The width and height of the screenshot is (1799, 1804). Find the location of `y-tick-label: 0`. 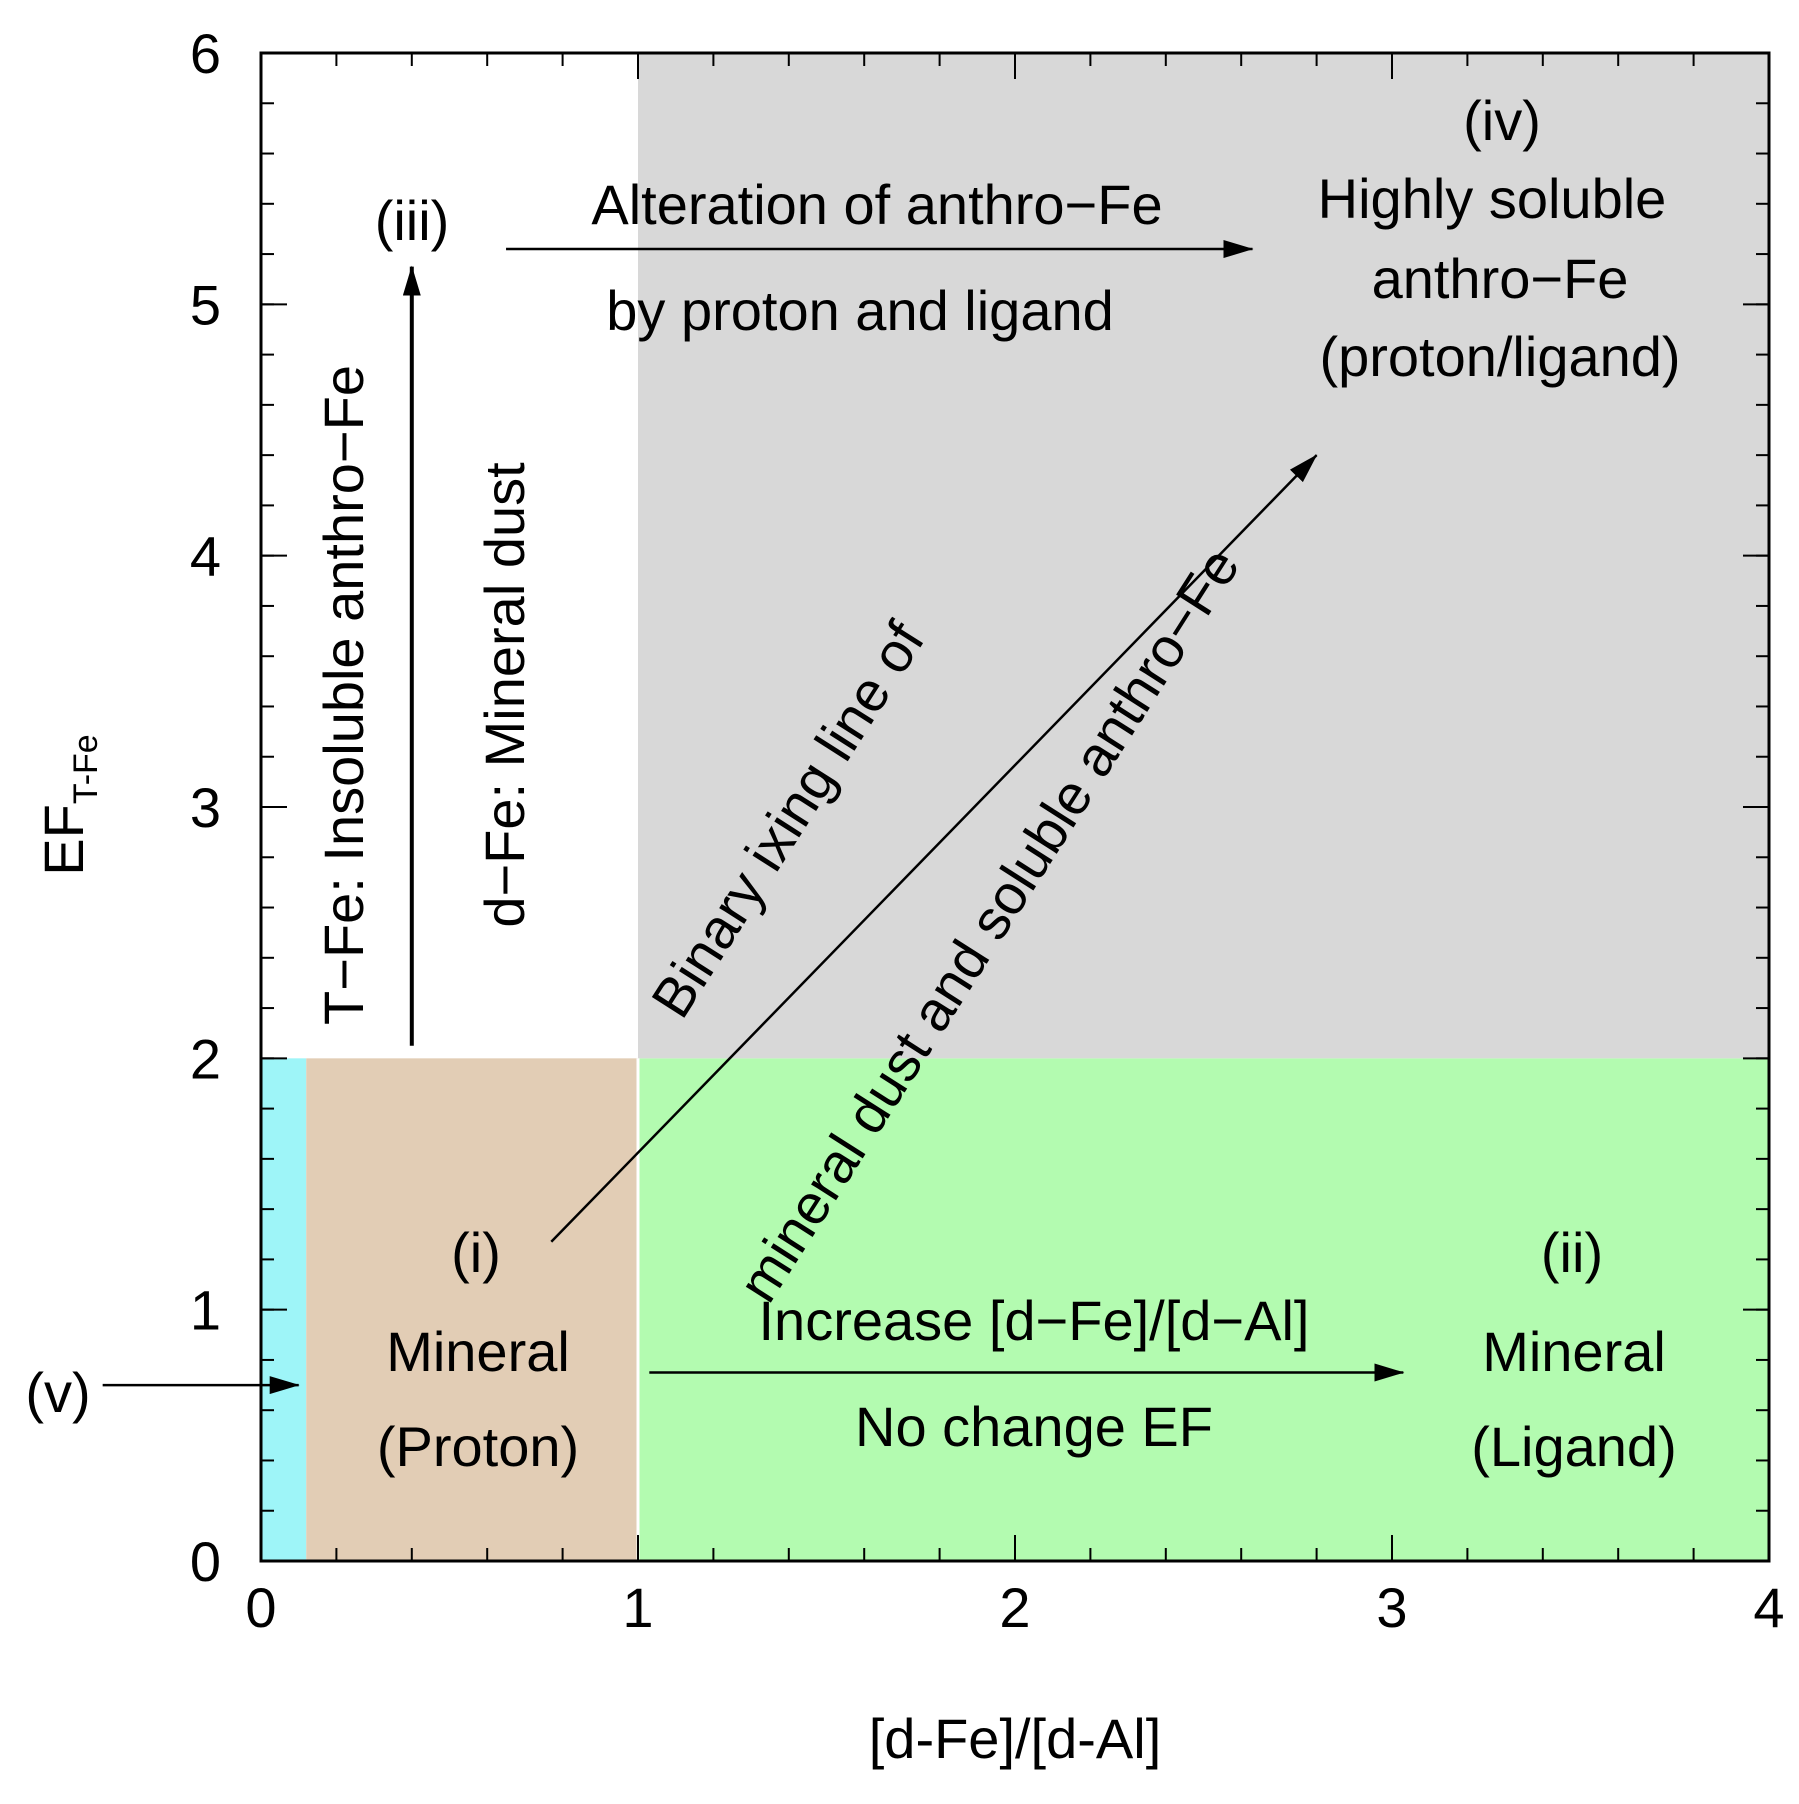

y-tick-label: 0 is located at coordinates (205, 1561).